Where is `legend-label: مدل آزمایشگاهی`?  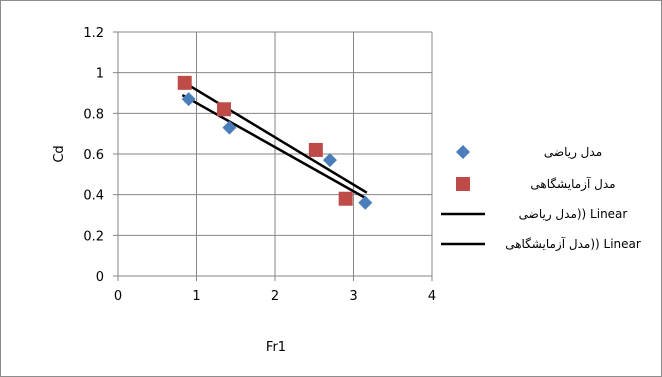
legend-label: مدل آزمایشگاهی is located at coordinates (572, 184).